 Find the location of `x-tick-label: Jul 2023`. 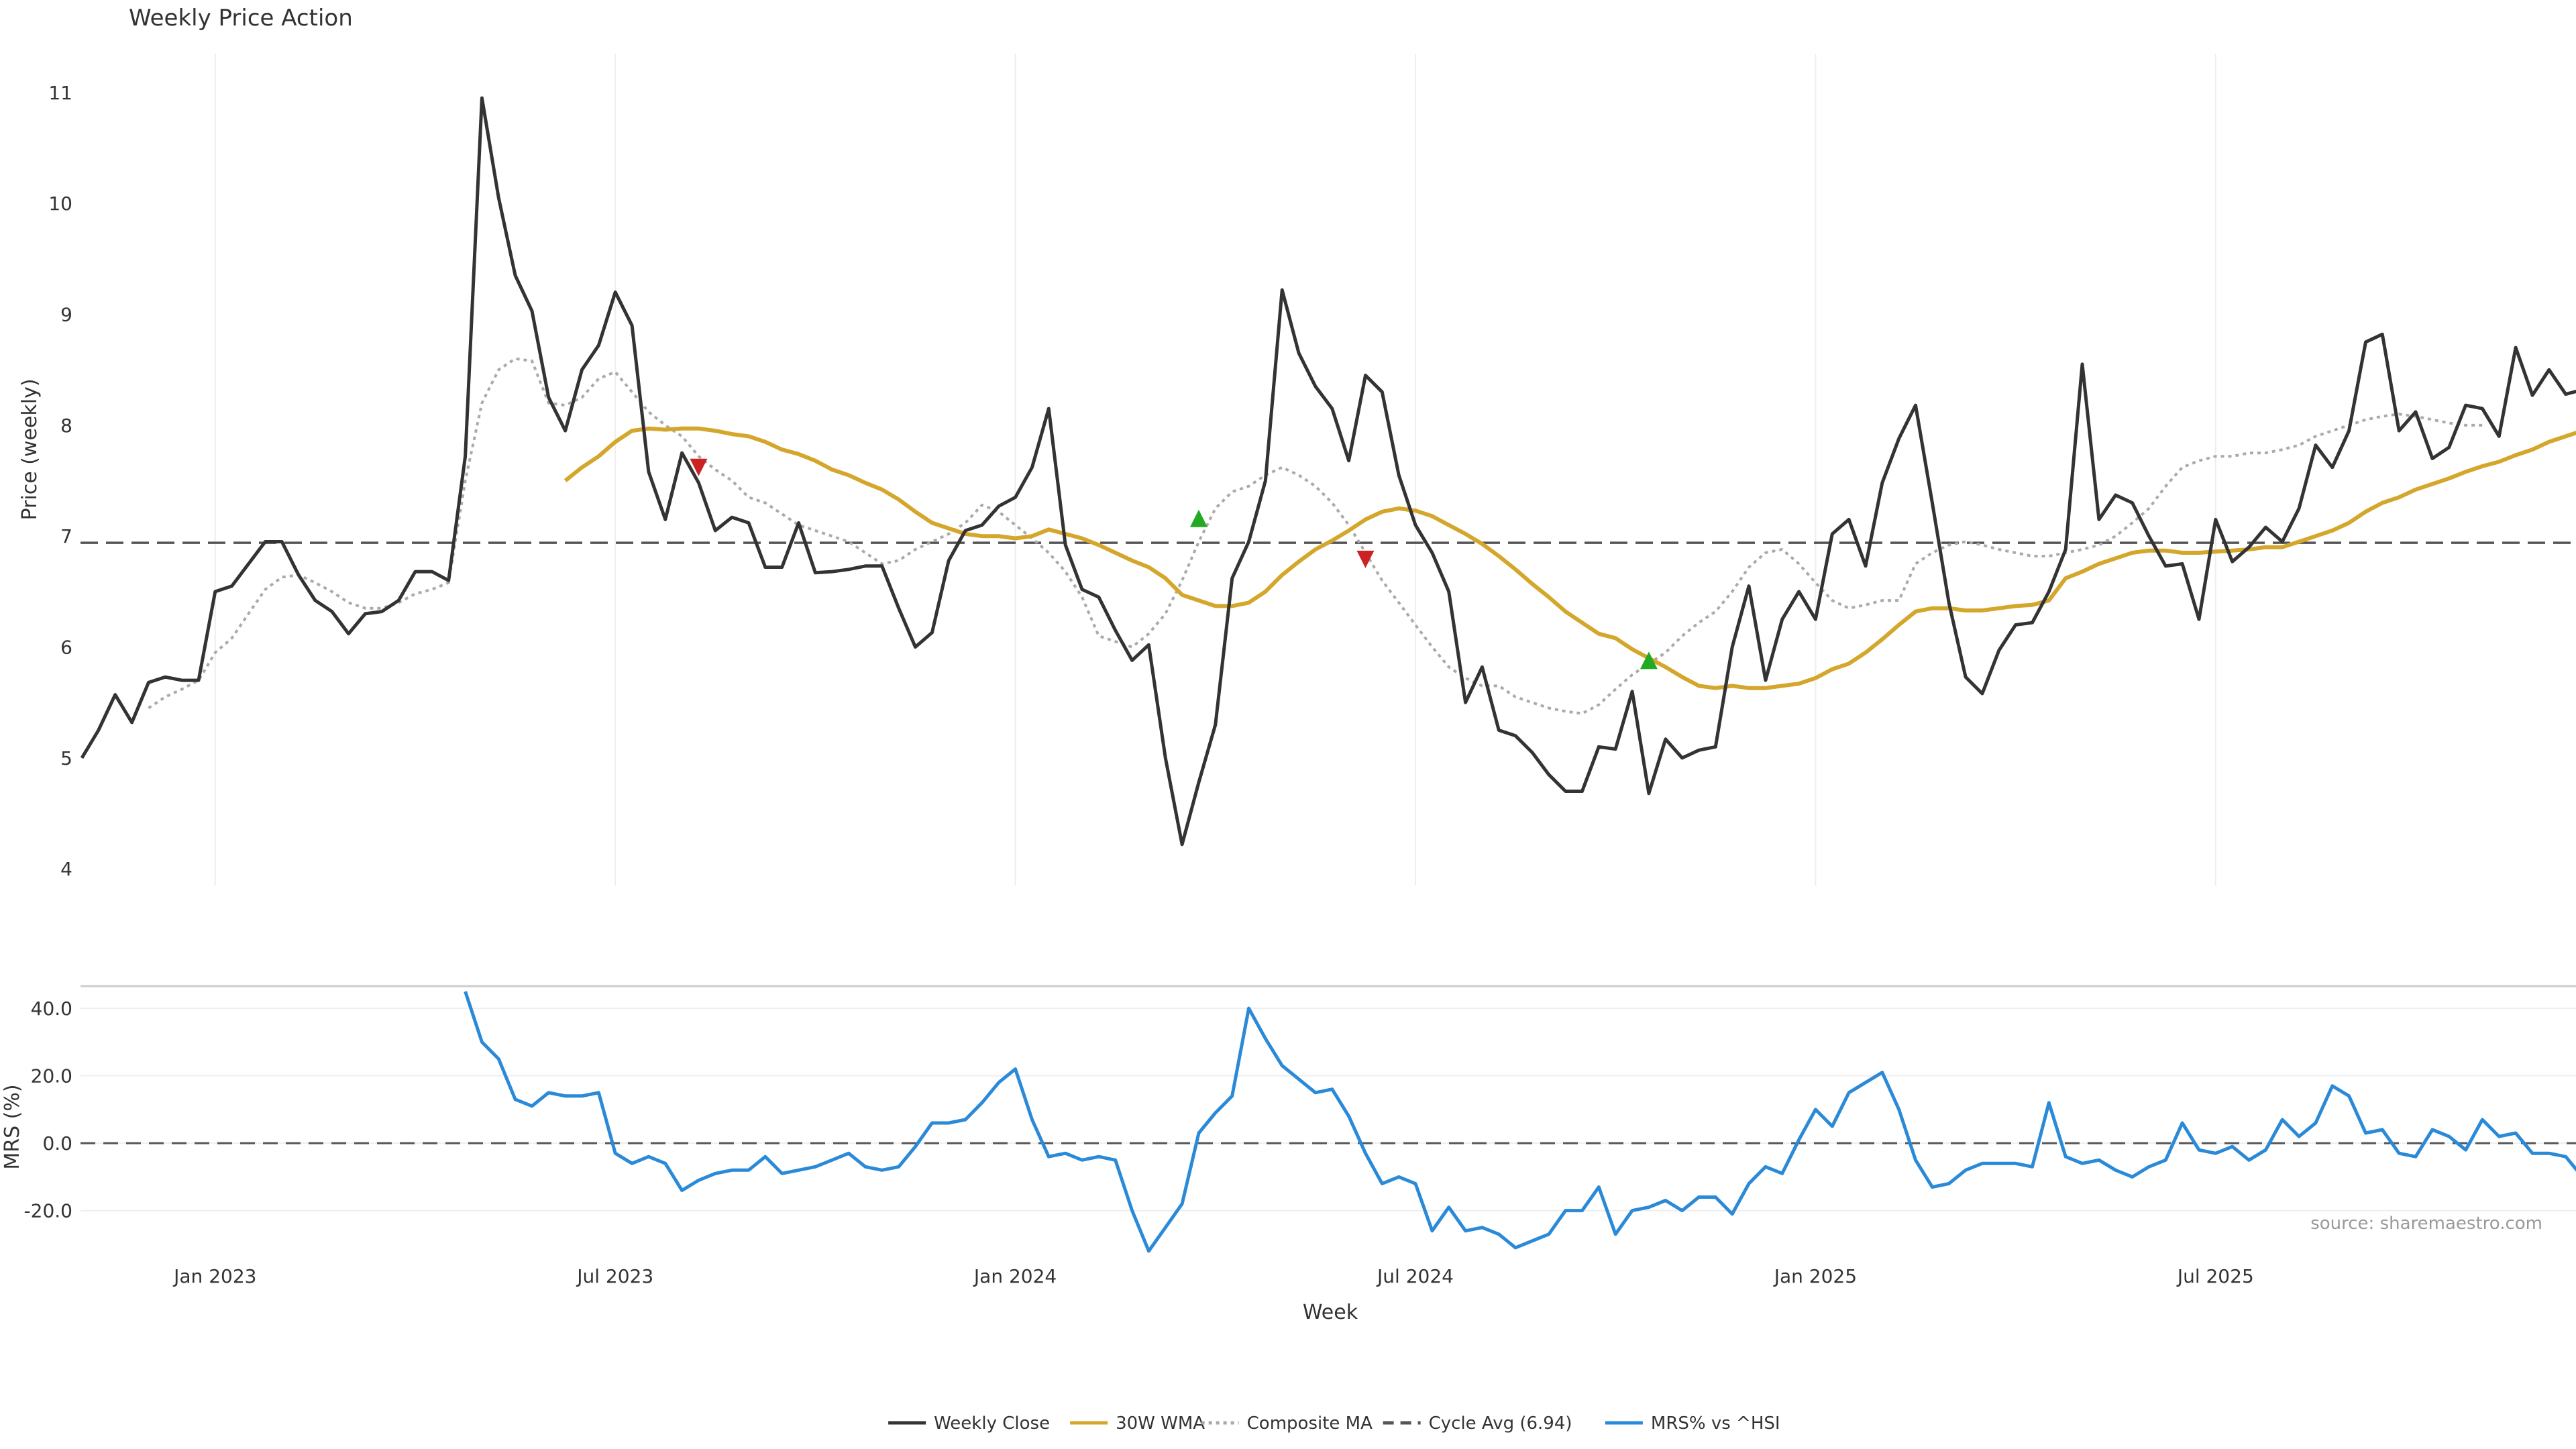

x-tick-label: Jul 2023 is located at coordinates (614, 1276).